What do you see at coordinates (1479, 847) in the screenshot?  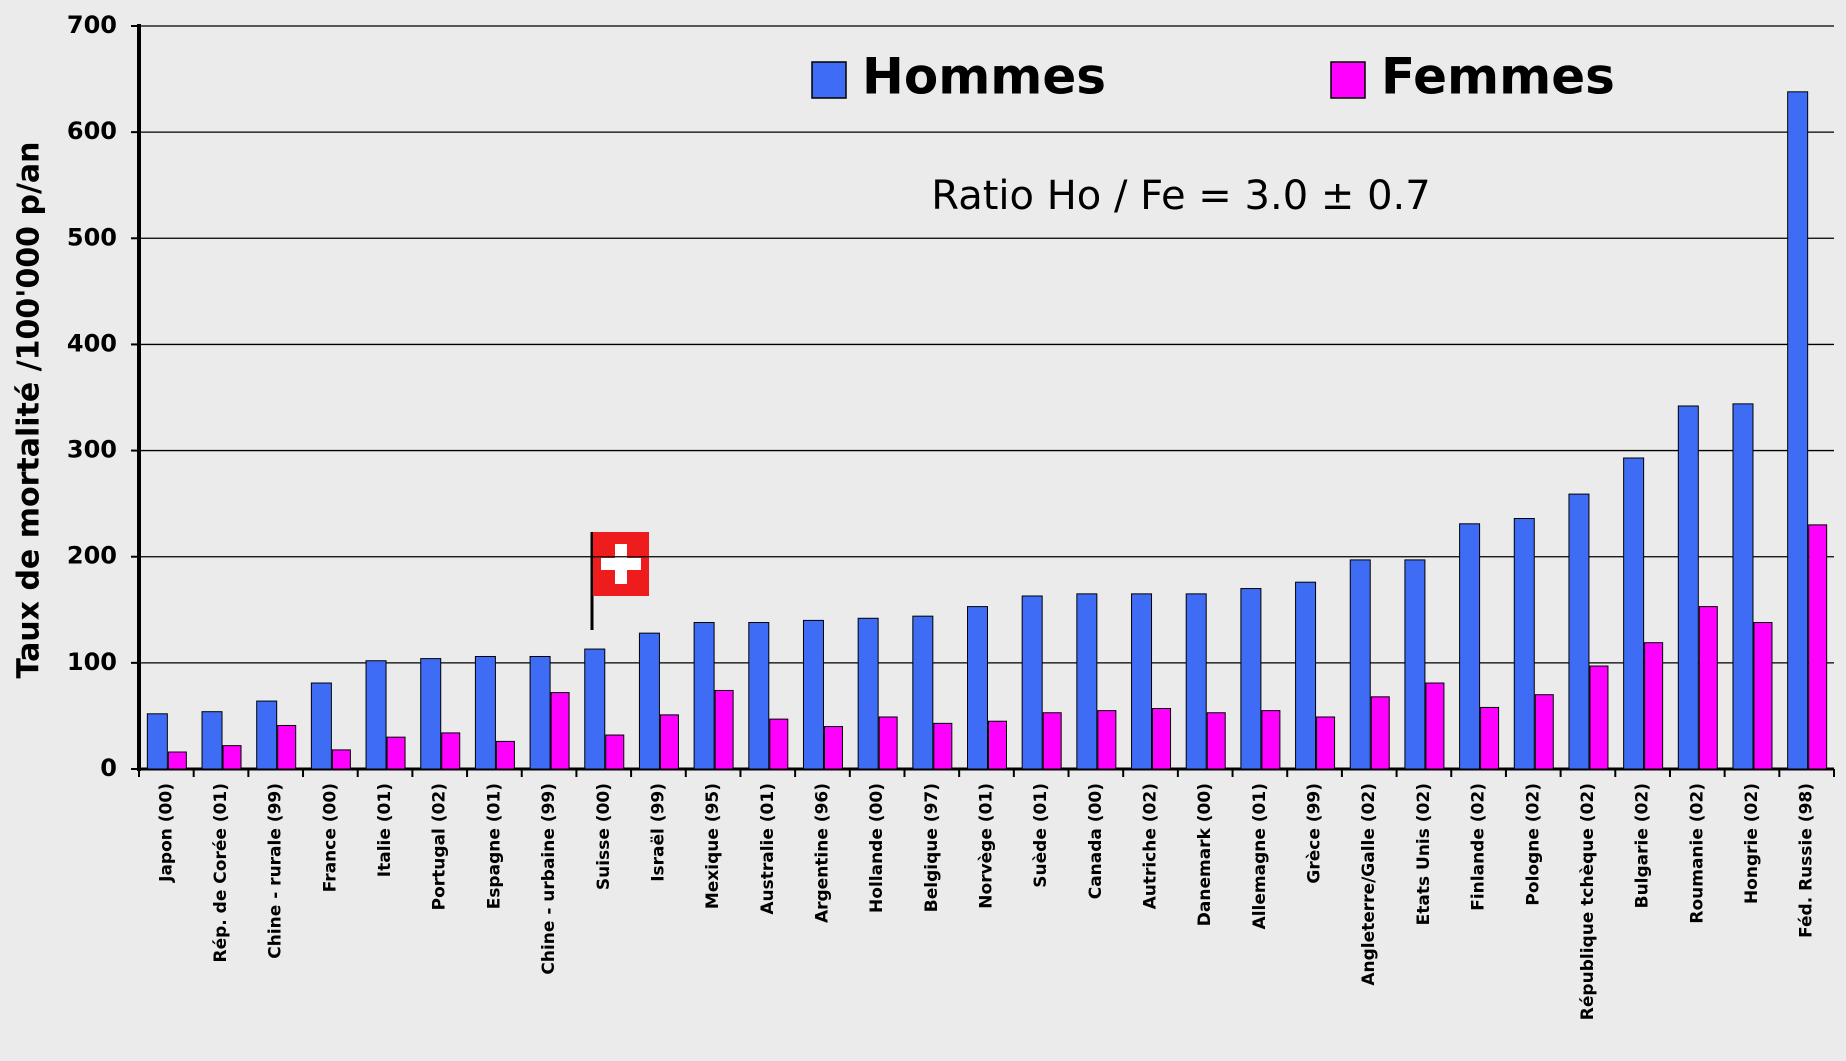 I see `x-tick-label: Finlande (02)` at bounding box center [1479, 847].